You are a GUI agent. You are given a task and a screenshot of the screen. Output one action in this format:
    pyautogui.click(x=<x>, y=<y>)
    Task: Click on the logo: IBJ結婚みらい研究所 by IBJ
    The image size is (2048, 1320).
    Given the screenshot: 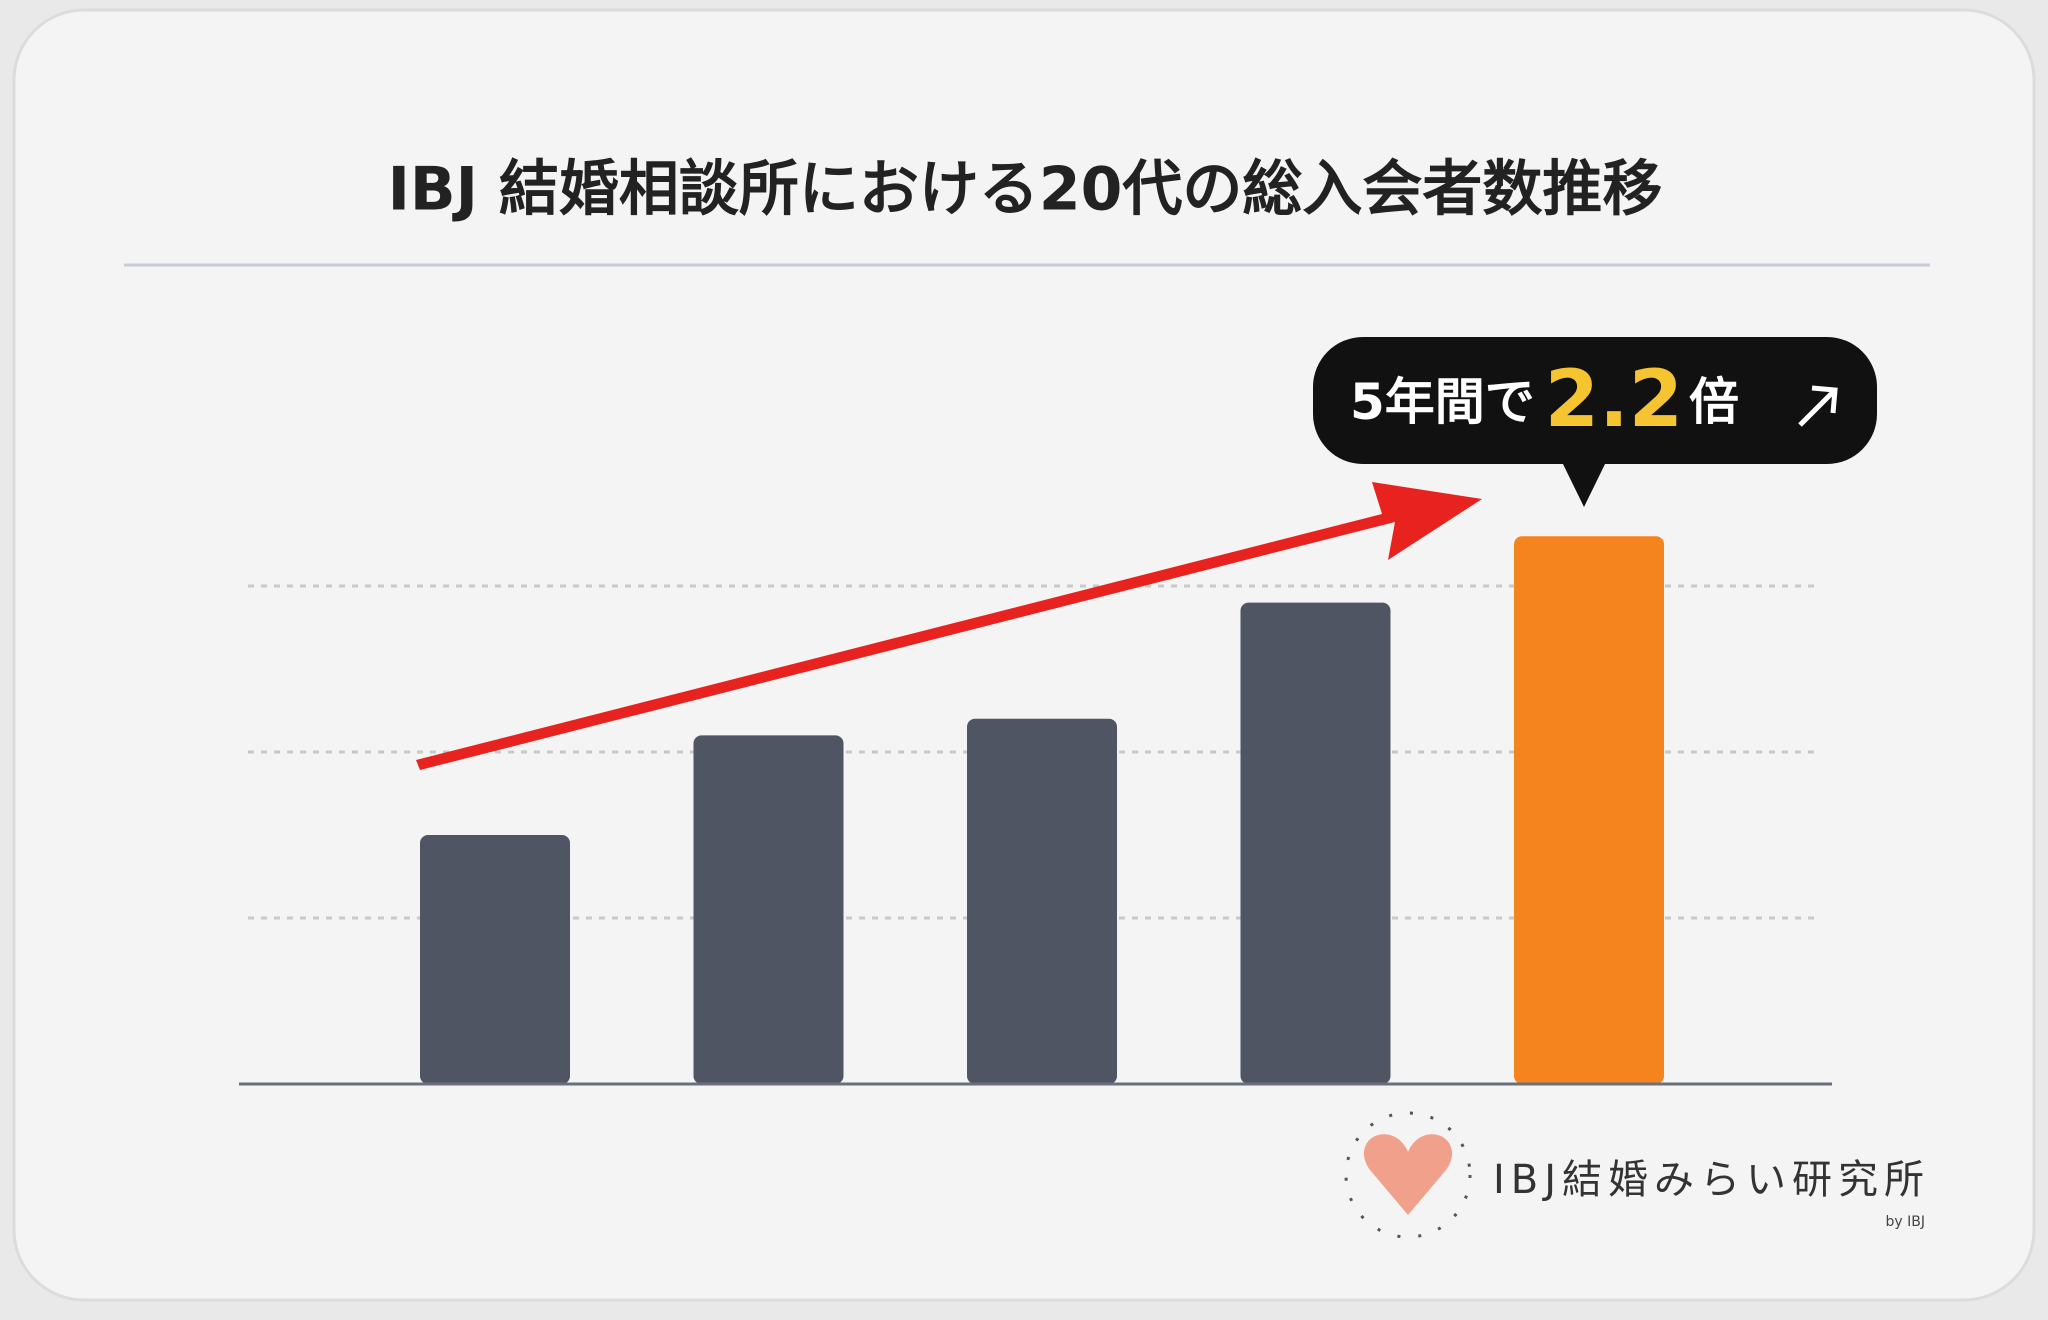 What is the action you would take?
    pyautogui.click(x=1637, y=1175)
    